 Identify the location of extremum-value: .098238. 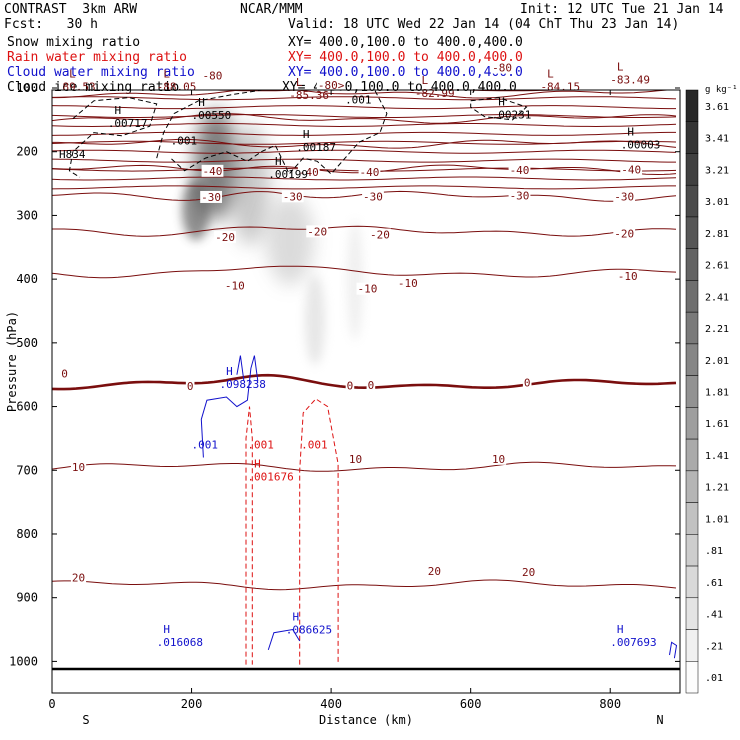
(242, 384).